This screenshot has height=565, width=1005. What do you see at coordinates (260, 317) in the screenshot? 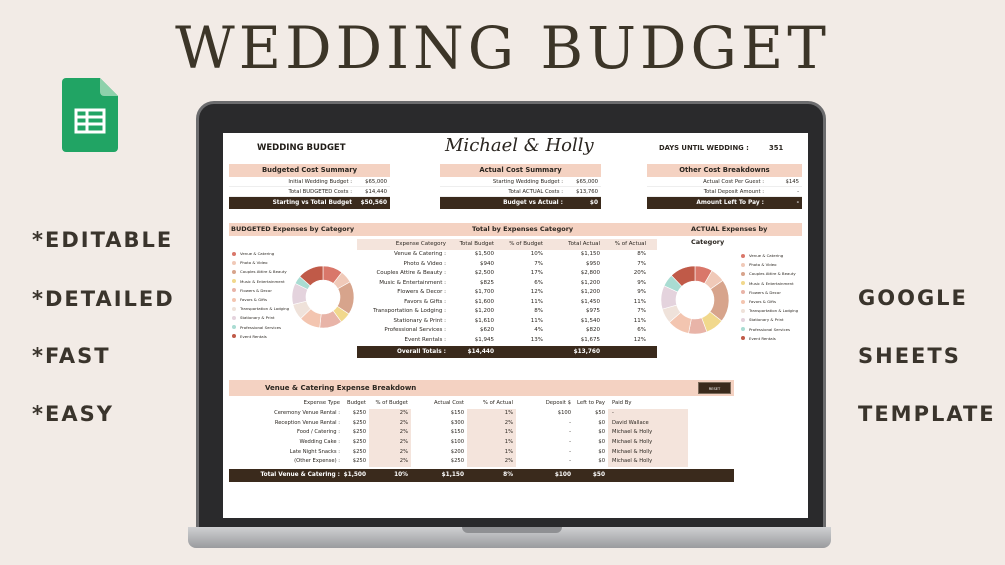
I see `legend-item: Stationary & Print` at bounding box center [260, 317].